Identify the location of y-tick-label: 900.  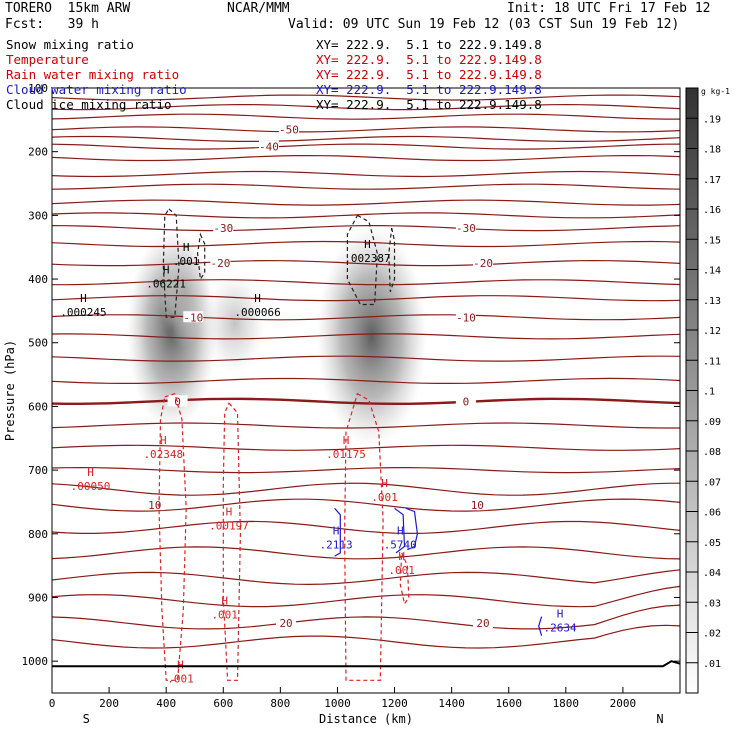
(38, 597).